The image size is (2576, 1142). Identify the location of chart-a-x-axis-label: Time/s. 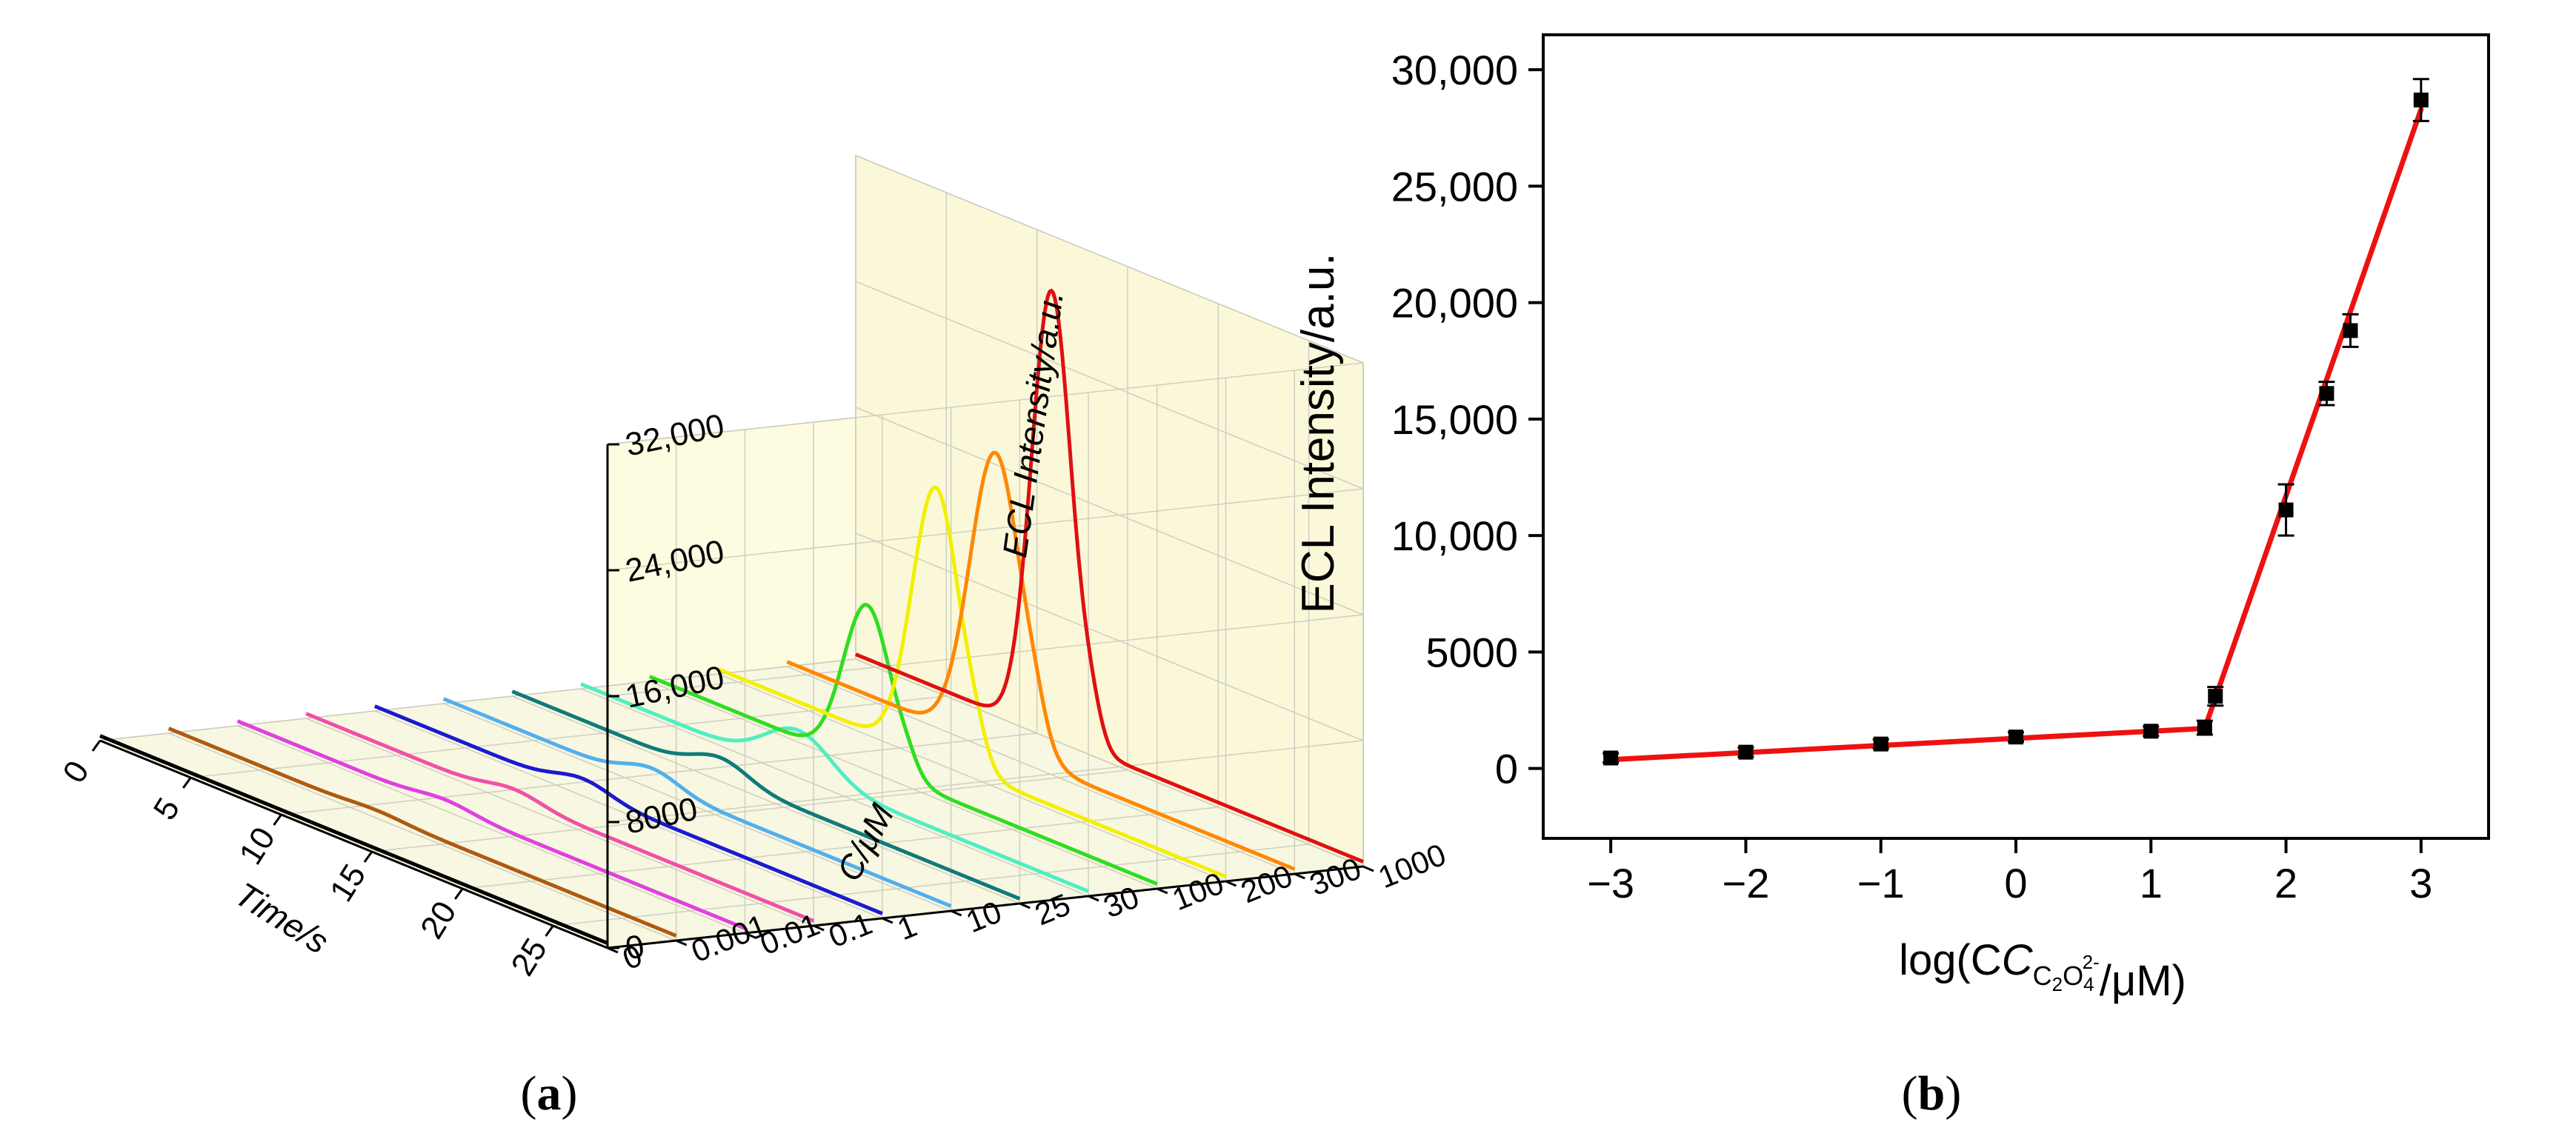
(281, 918).